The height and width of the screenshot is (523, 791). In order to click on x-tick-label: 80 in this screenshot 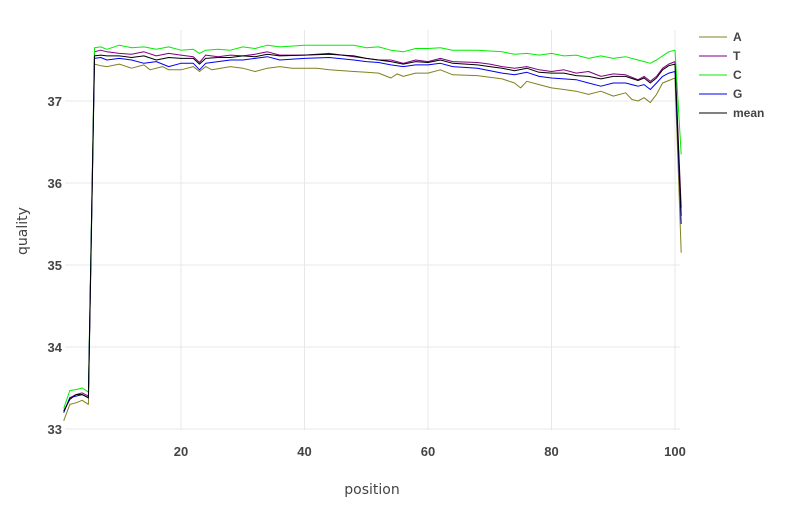, I will do `click(551, 451)`.